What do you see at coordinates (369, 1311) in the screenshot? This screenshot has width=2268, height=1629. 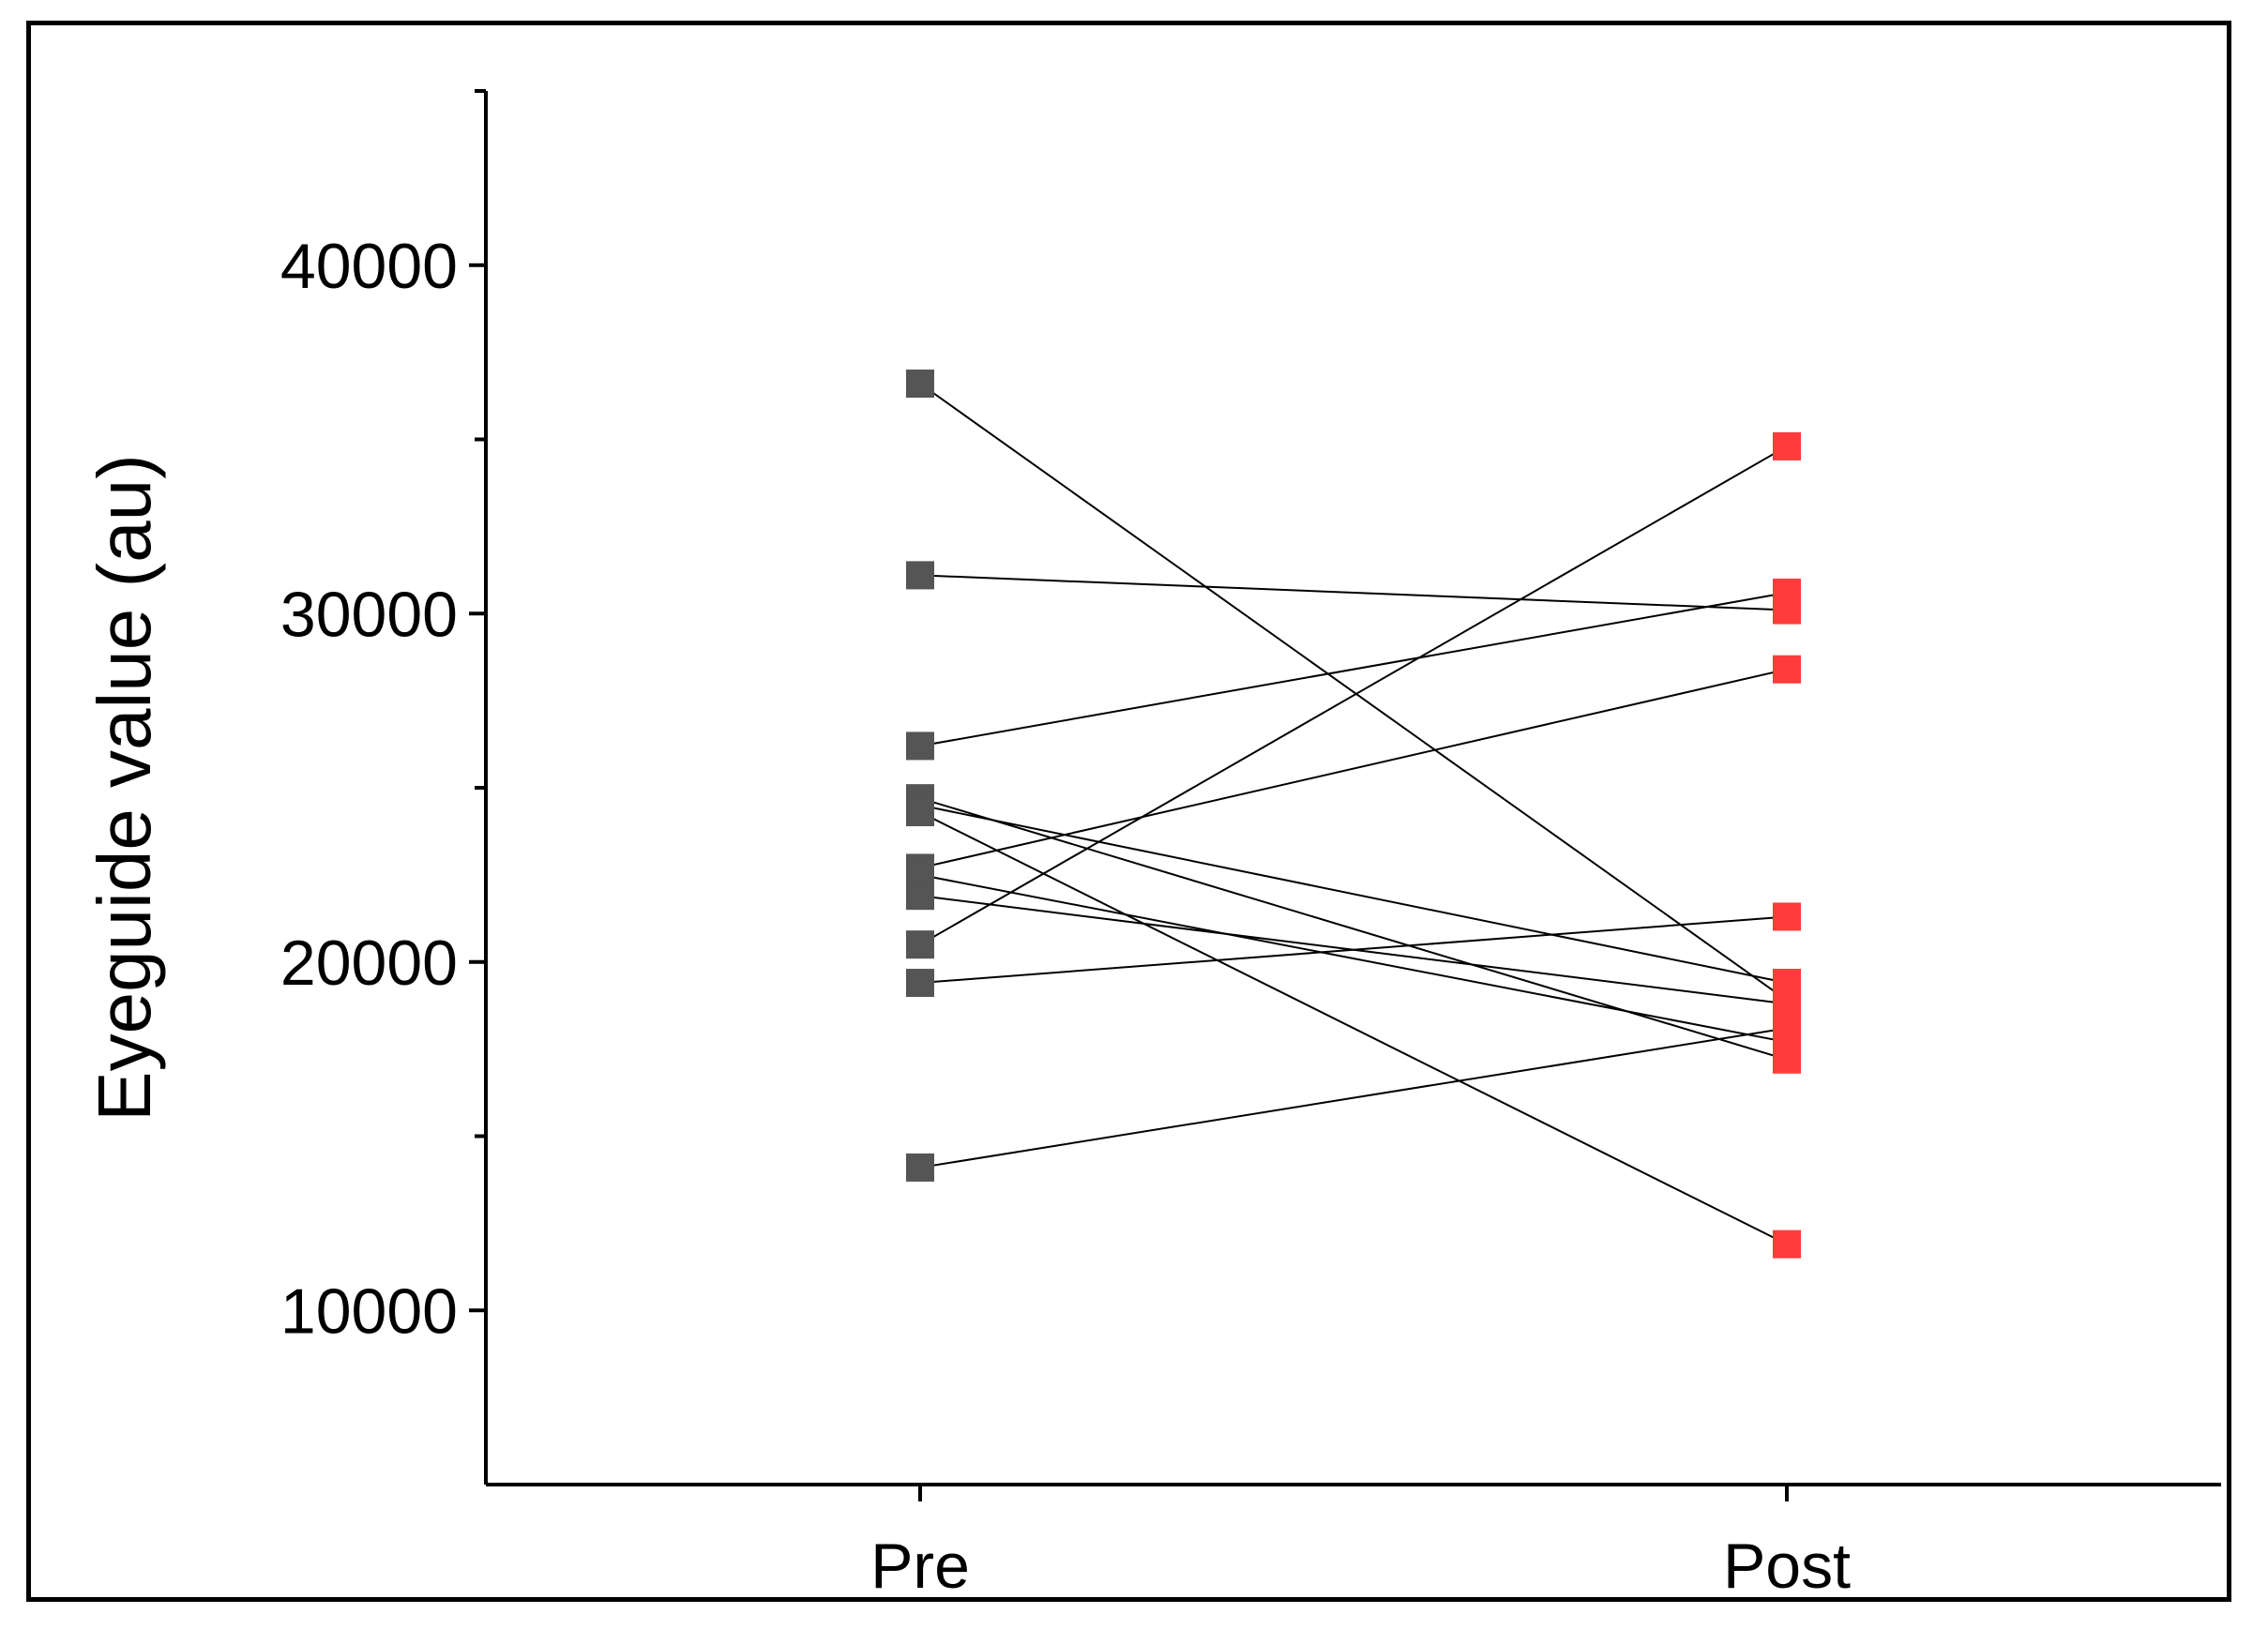 I see `y-tick-label: 10000` at bounding box center [369, 1311].